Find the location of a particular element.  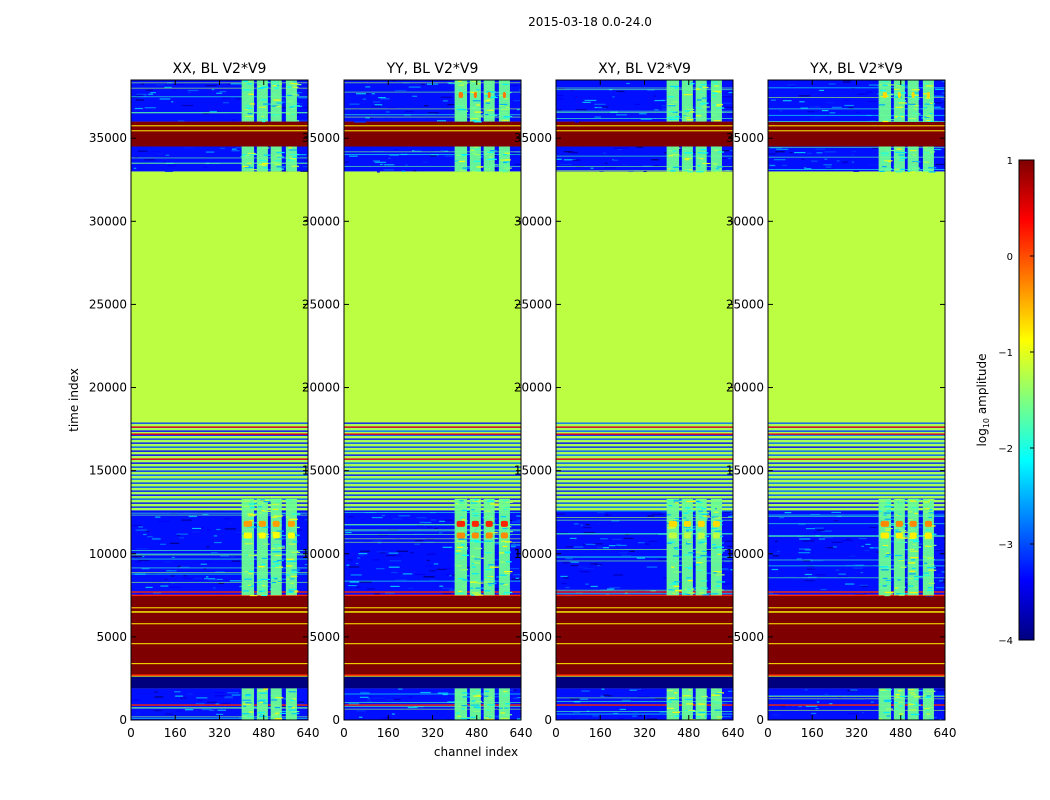

y-tick-label: 0 is located at coordinates (123, 720).